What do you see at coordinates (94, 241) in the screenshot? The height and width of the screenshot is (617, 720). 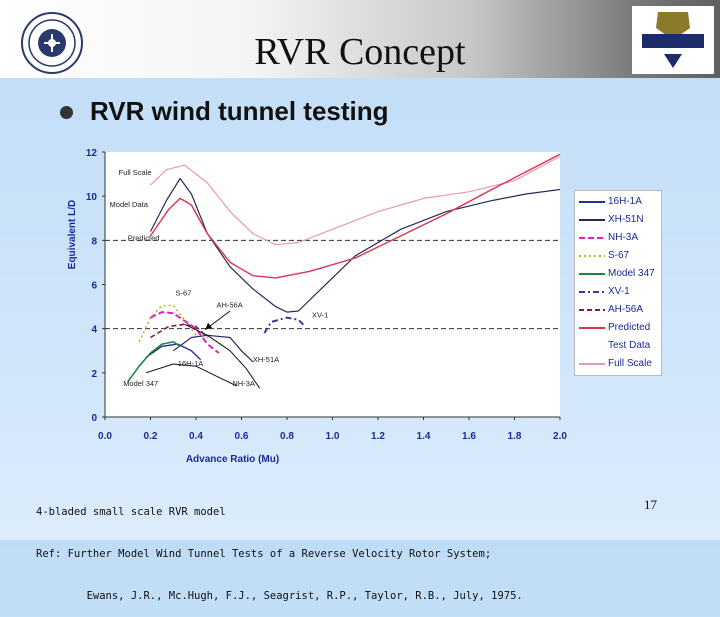 I see `y-tick-label: 8` at bounding box center [94, 241].